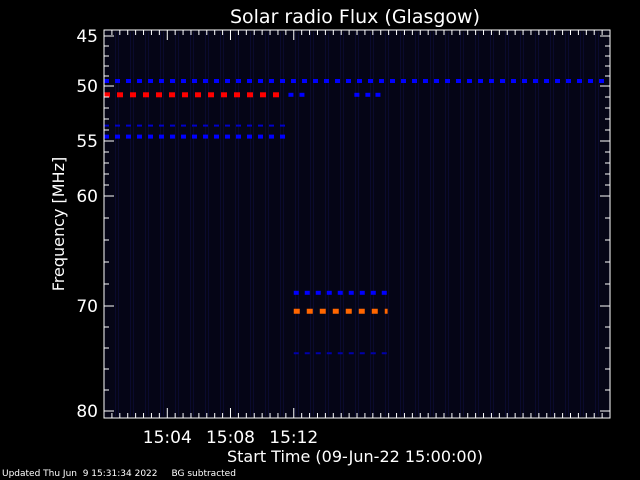  I want to click on y-tick-label: 60, so click(87, 197).